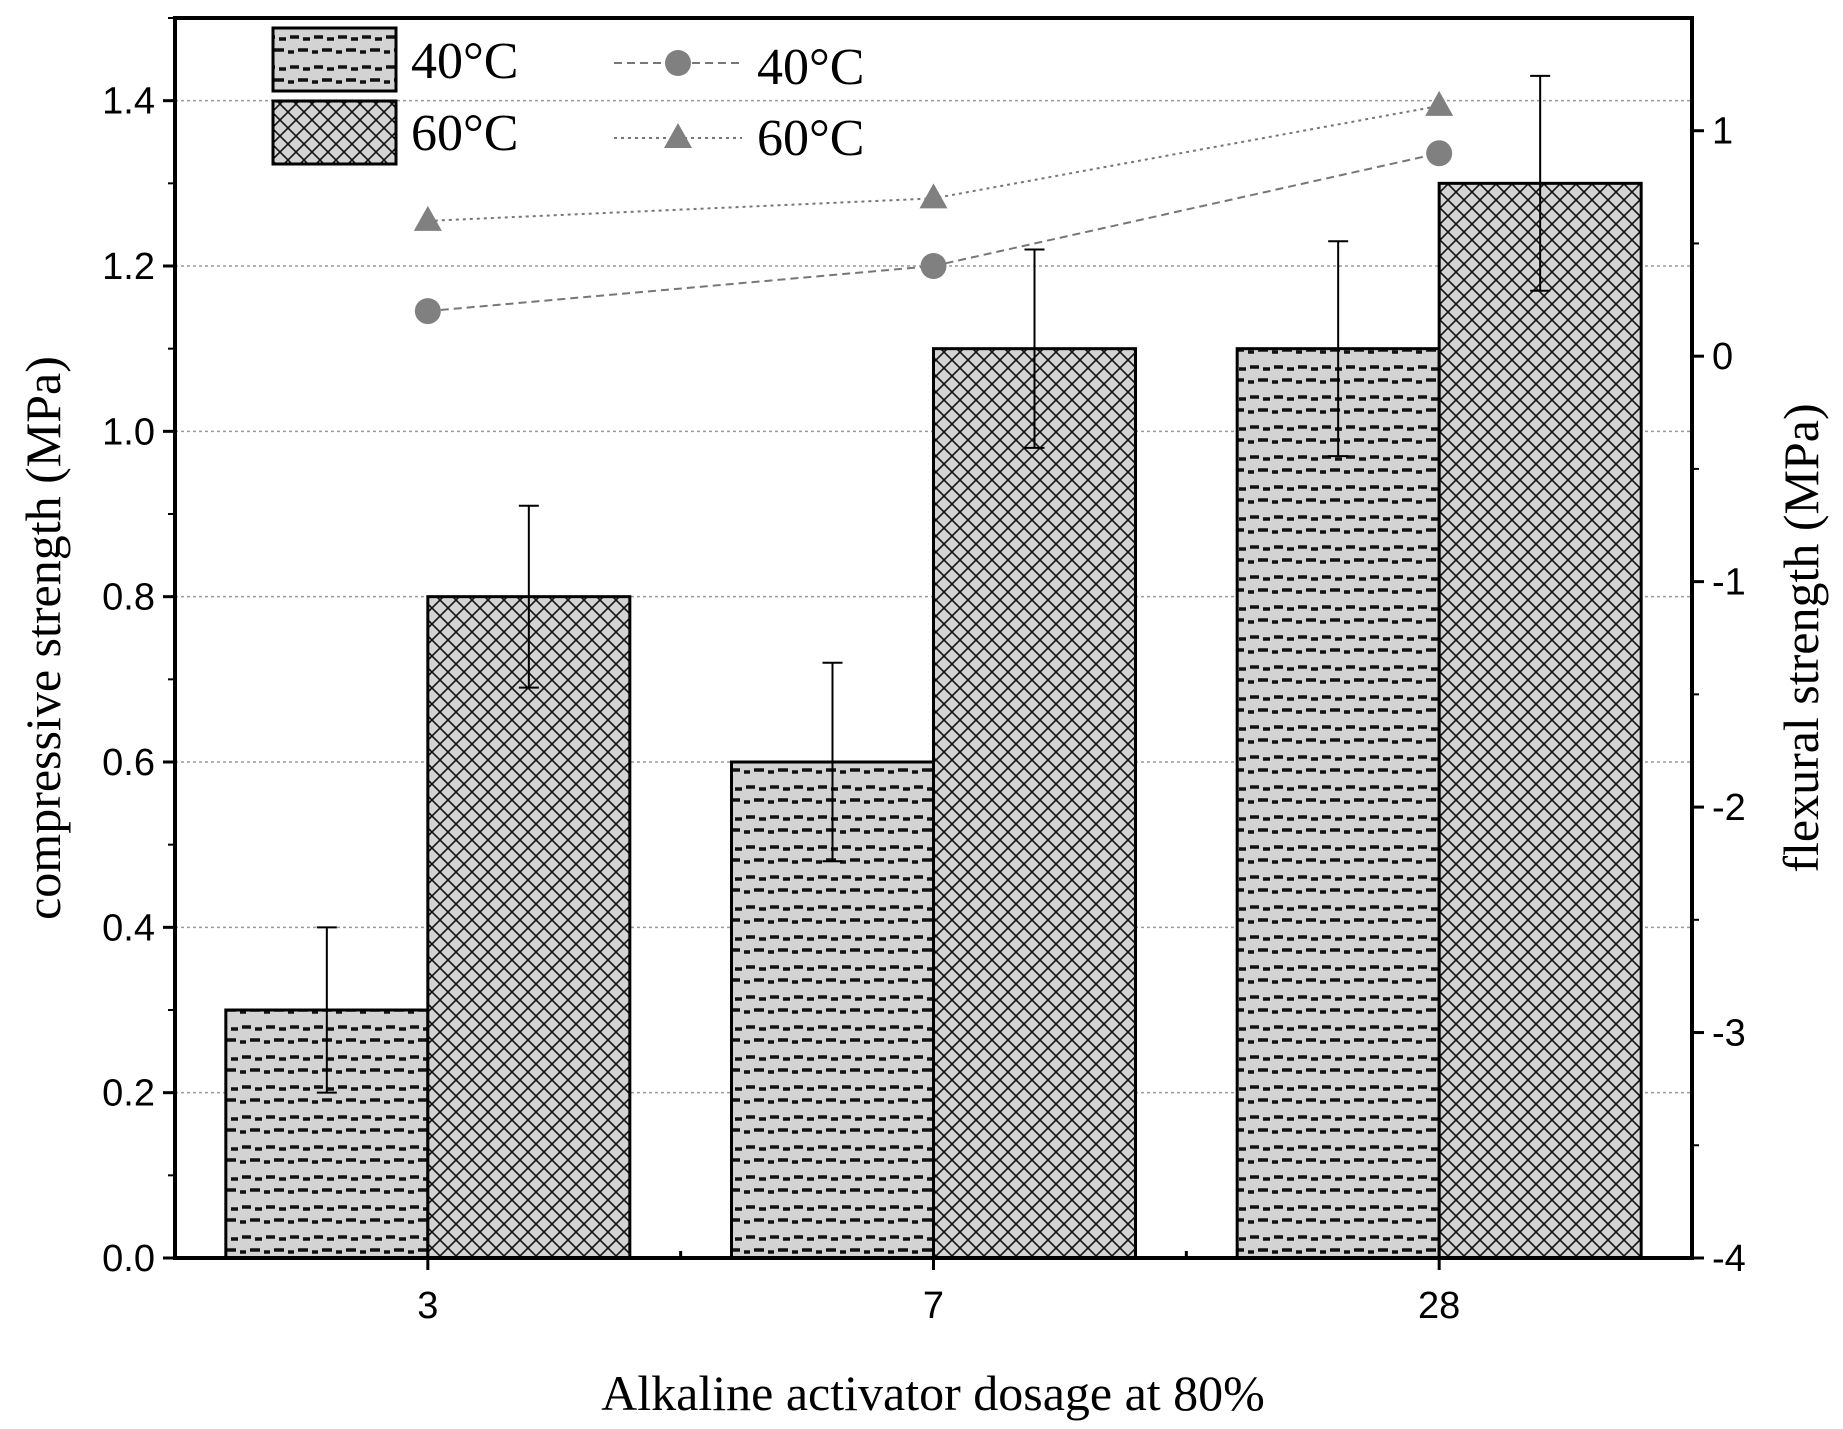 This screenshot has width=1843, height=1429. Describe the element at coordinates (678, 135) in the screenshot. I see `legend-marker-60c-triangle` at that location.